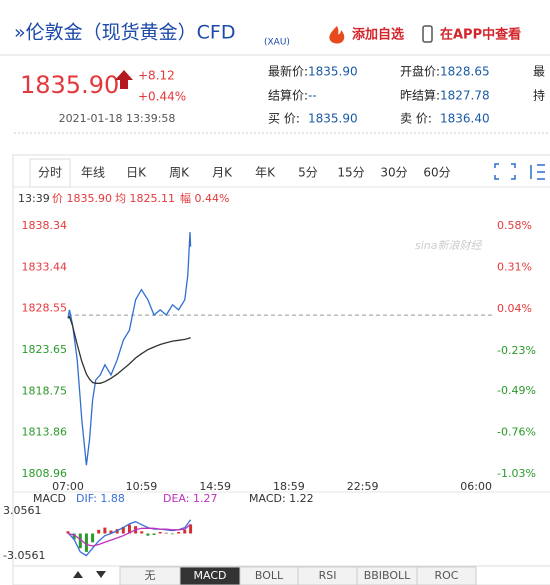  What do you see at coordinates (45, 225) in the screenshot?
I see `y-tick-label: 1838.34` at bounding box center [45, 225].